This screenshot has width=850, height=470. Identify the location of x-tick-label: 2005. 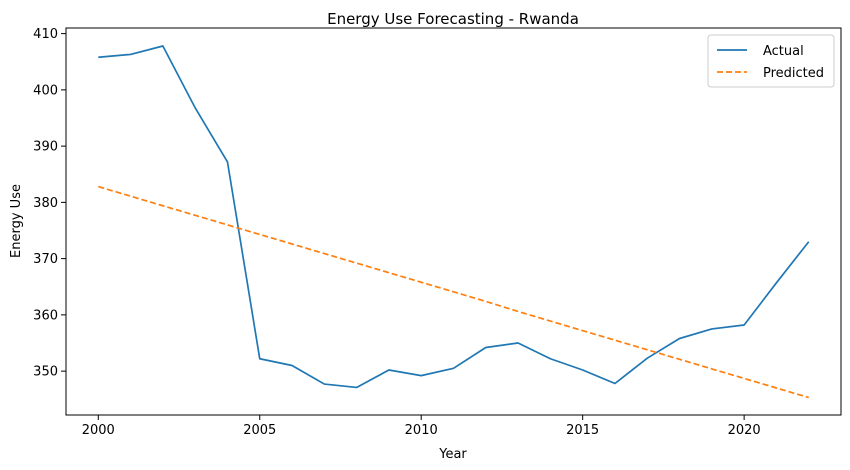
(259, 430).